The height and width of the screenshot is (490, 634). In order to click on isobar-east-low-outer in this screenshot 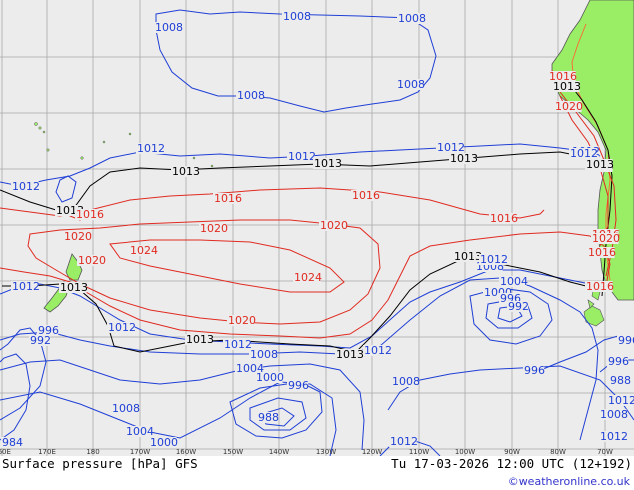, I will do `click(511, 316)`.